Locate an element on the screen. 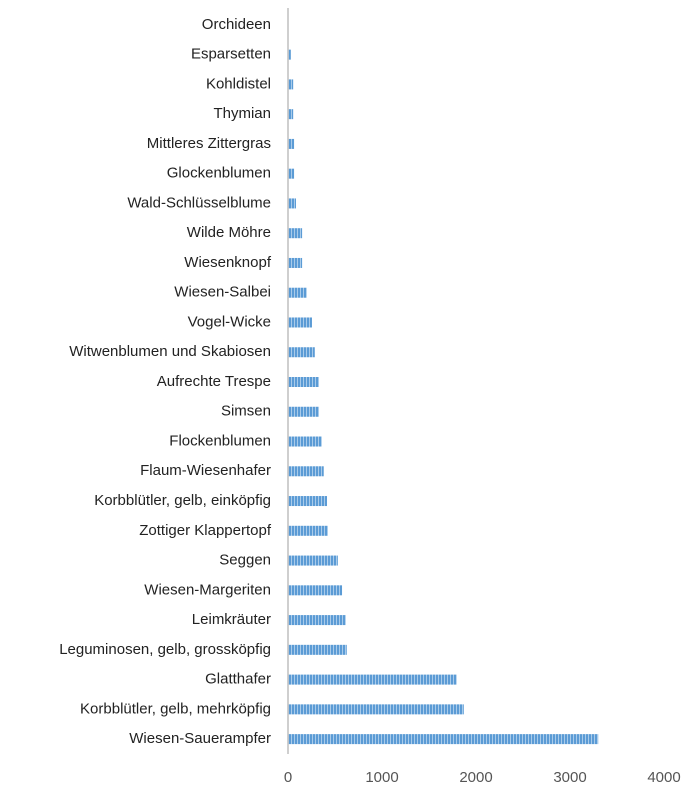 The width and height of the screenshot is (691, 797). y-tick-label: Witwenblumen und Skabiosen is located at coordinates (170, 351).